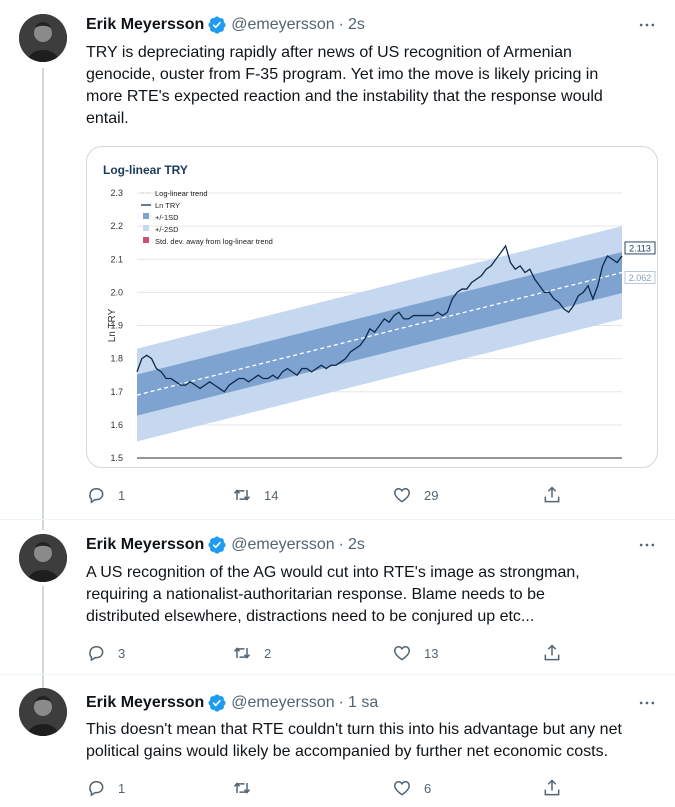 The image size is (675, 807). Describe the element at coordinates (145, 170) in the screenshot. I see `chart-title: Log-linear TRY` at that location.